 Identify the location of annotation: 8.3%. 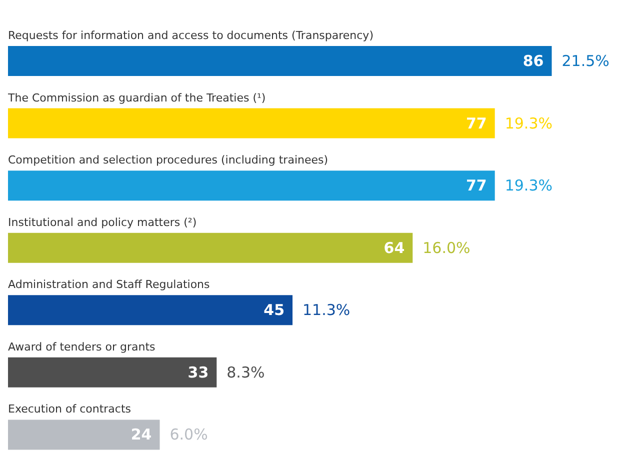
(245, 372).